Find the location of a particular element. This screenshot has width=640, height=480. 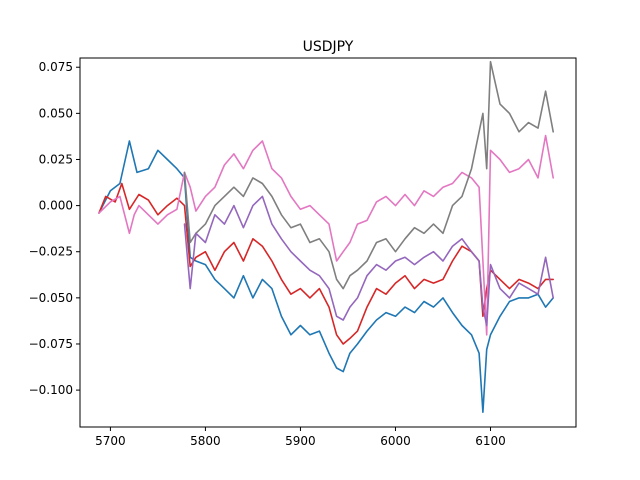

y-tick-label: 0.000 is located at coordinates (56, 206).